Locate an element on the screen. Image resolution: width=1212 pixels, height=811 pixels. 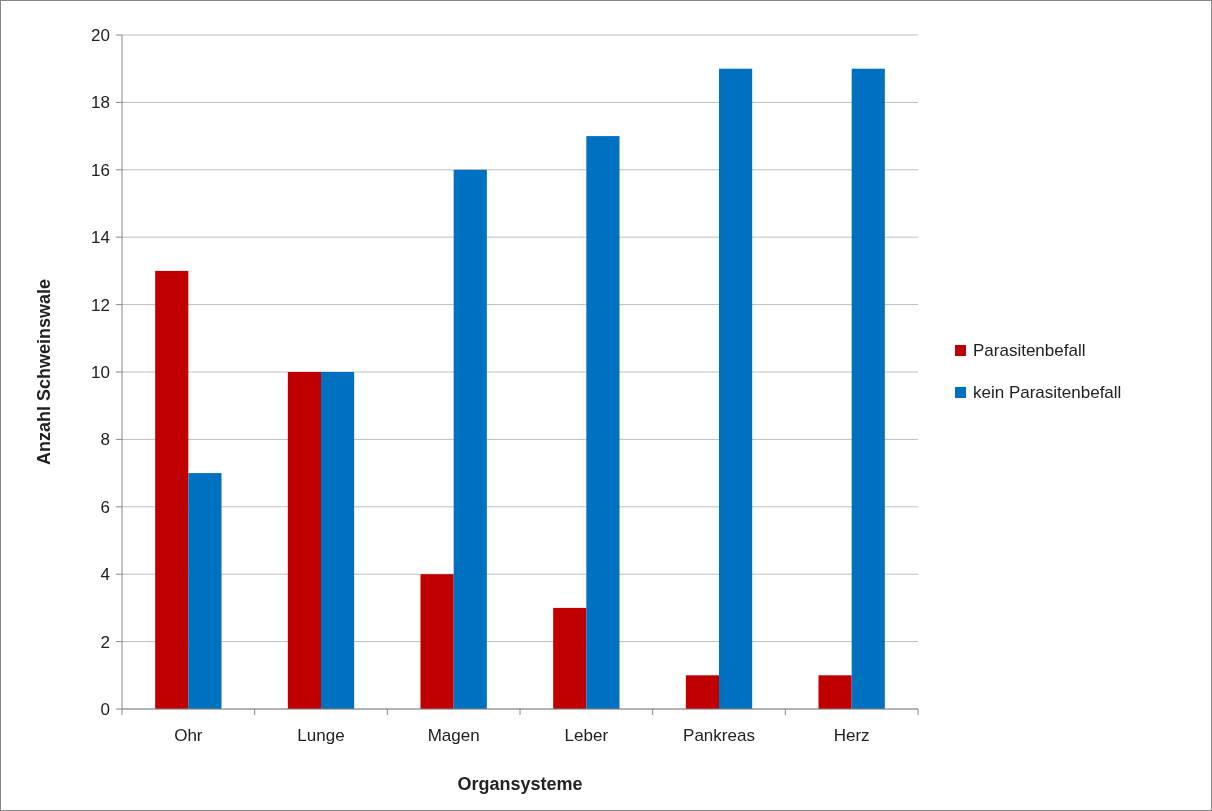
legend-label: Parasitenbefall is located at coordinates (1029, 350).